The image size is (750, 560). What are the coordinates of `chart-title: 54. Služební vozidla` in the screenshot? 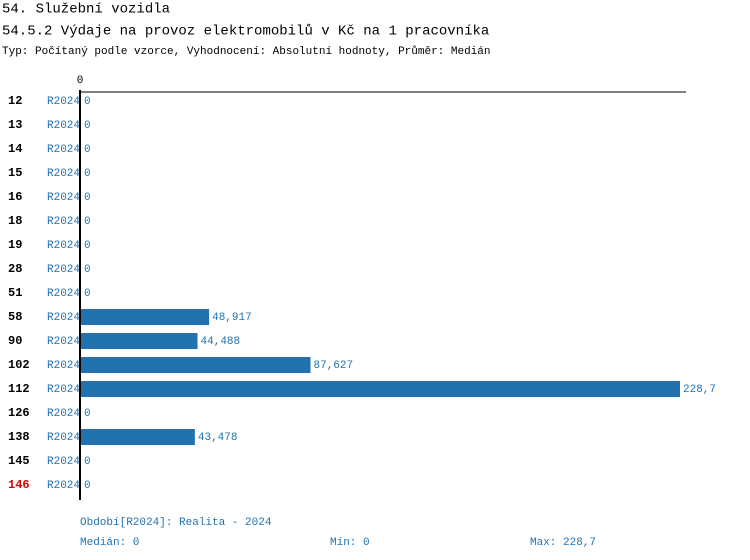 It's located at (86, 10).